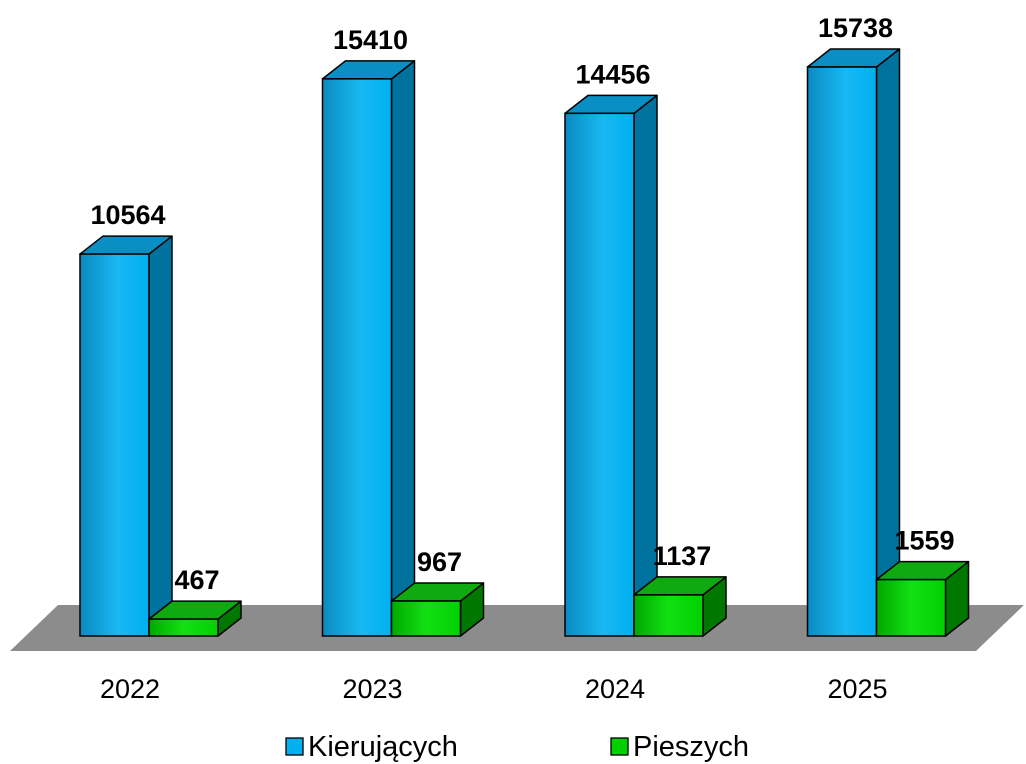 This screenshot has width=1026, height=764. I want to click on x-tick-label-2022: 2022, so click(130, 689).